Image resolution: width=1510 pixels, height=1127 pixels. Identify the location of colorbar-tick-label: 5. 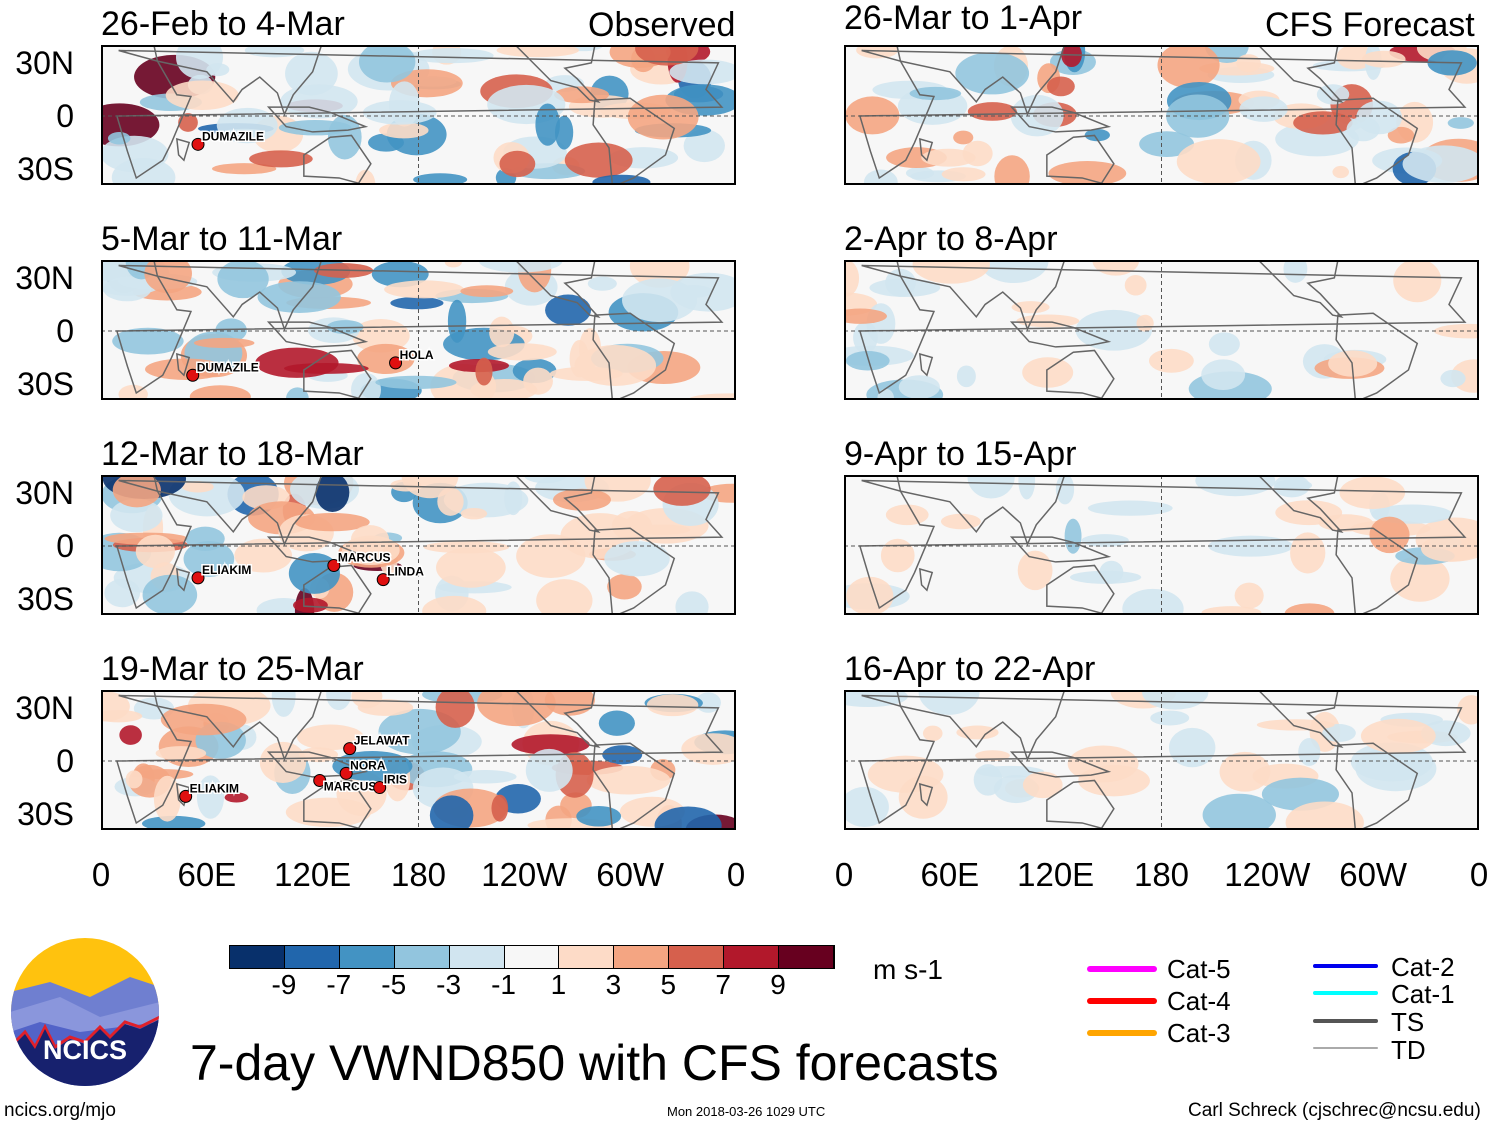
(668, 984).